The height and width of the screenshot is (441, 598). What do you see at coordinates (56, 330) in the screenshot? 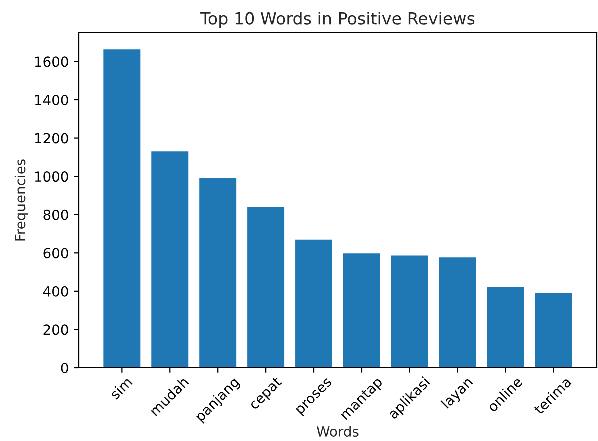
I see `y-tick-label: 200` at bounding box center [56, 330].